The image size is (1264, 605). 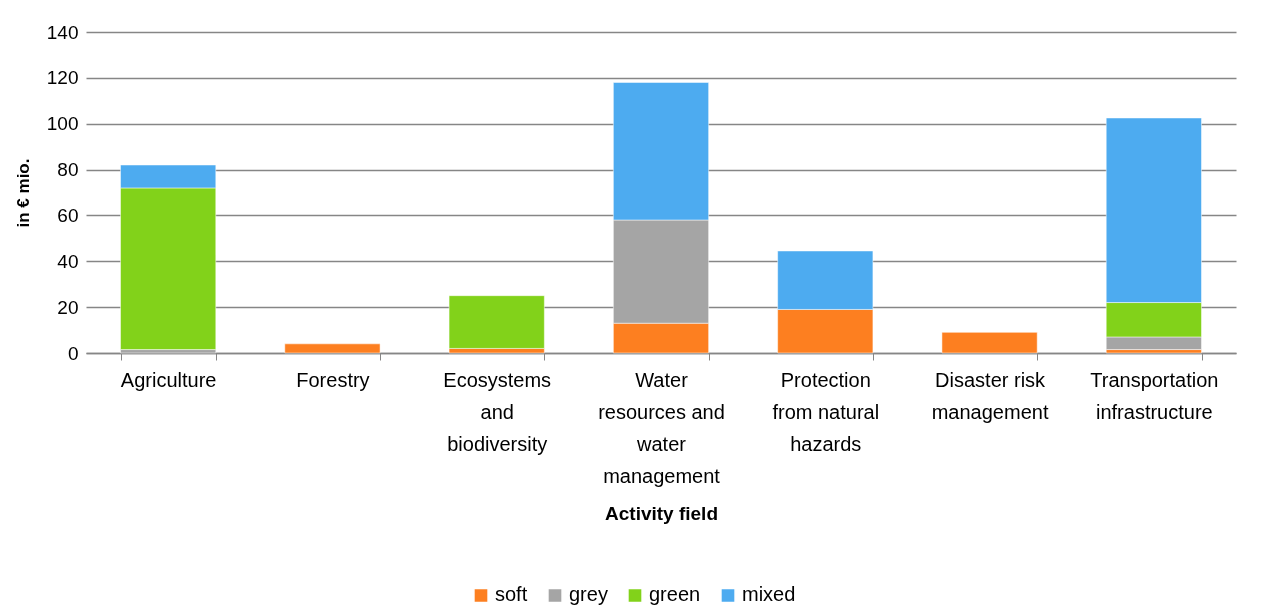 I want to click on y-tick-label: 80, so click(x=68, y=170).